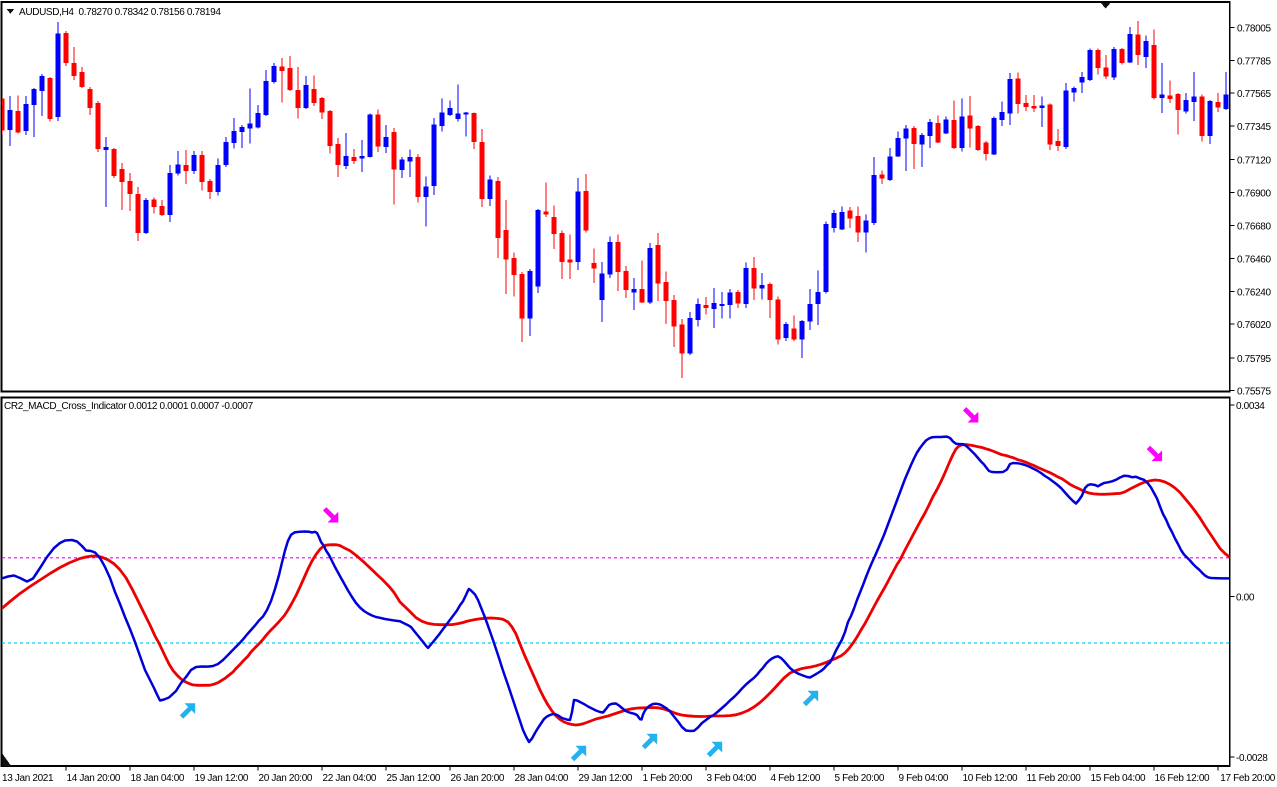 The height and width of the screenshot is (787, 1277). I want to click on svg-text: 17 Feb 20:00, so click(1248, 778).